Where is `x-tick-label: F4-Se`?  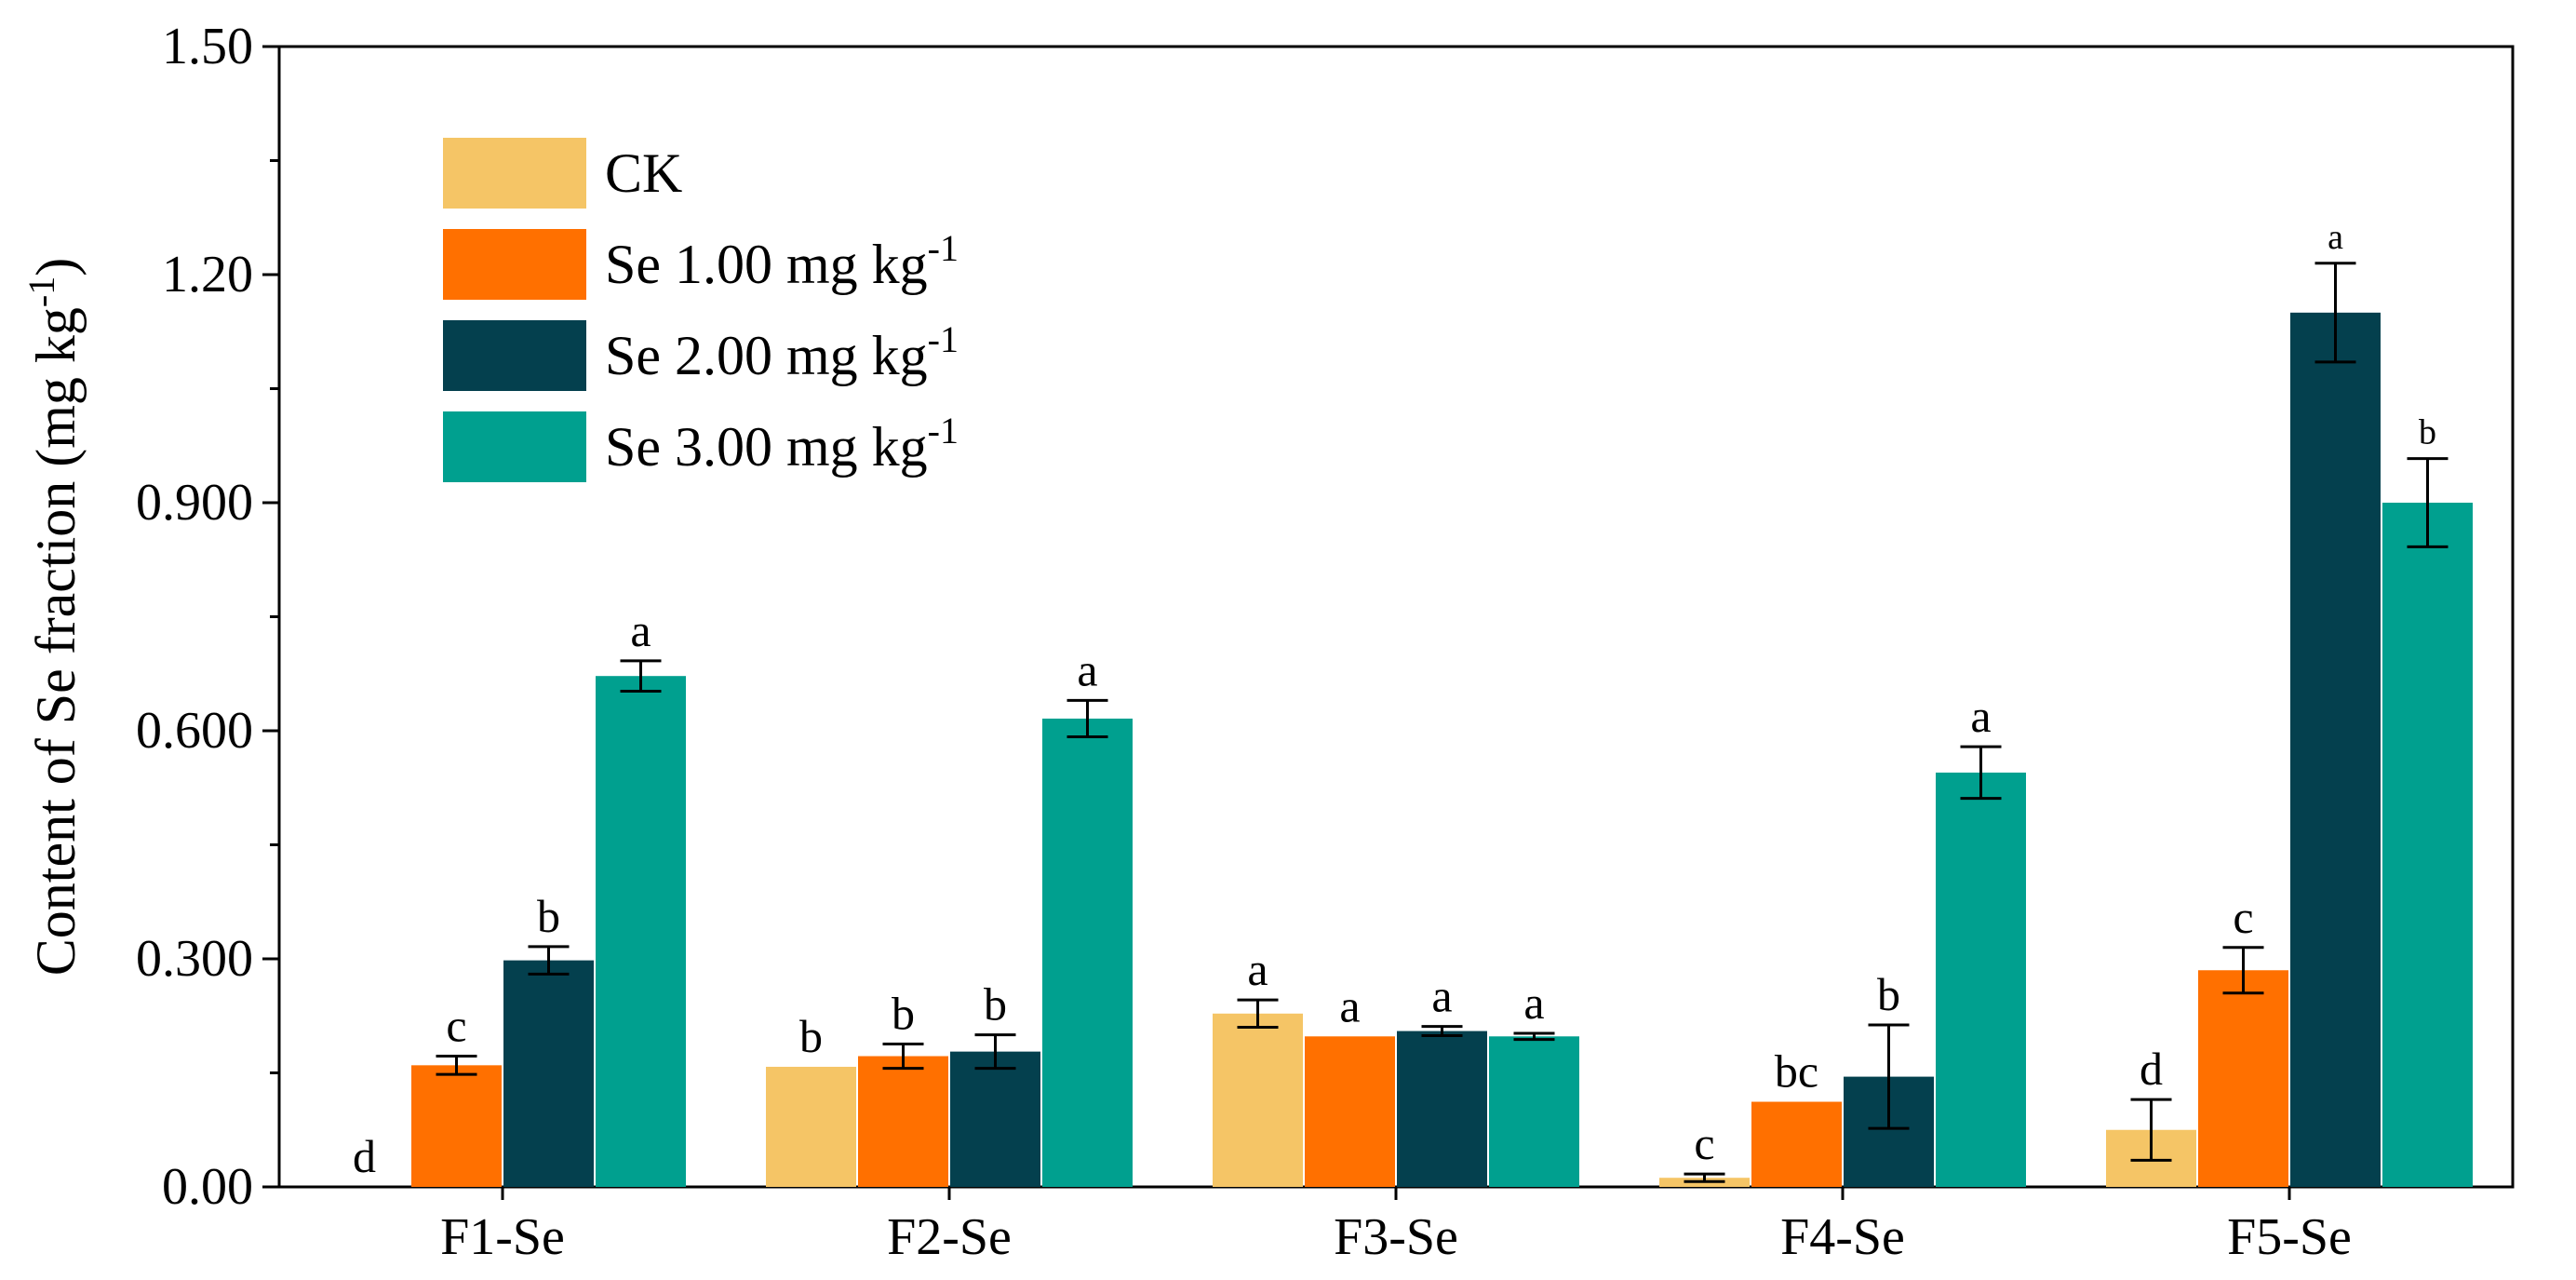 x-tick-label: F4-Se is located at coordinates (1842, 1237).